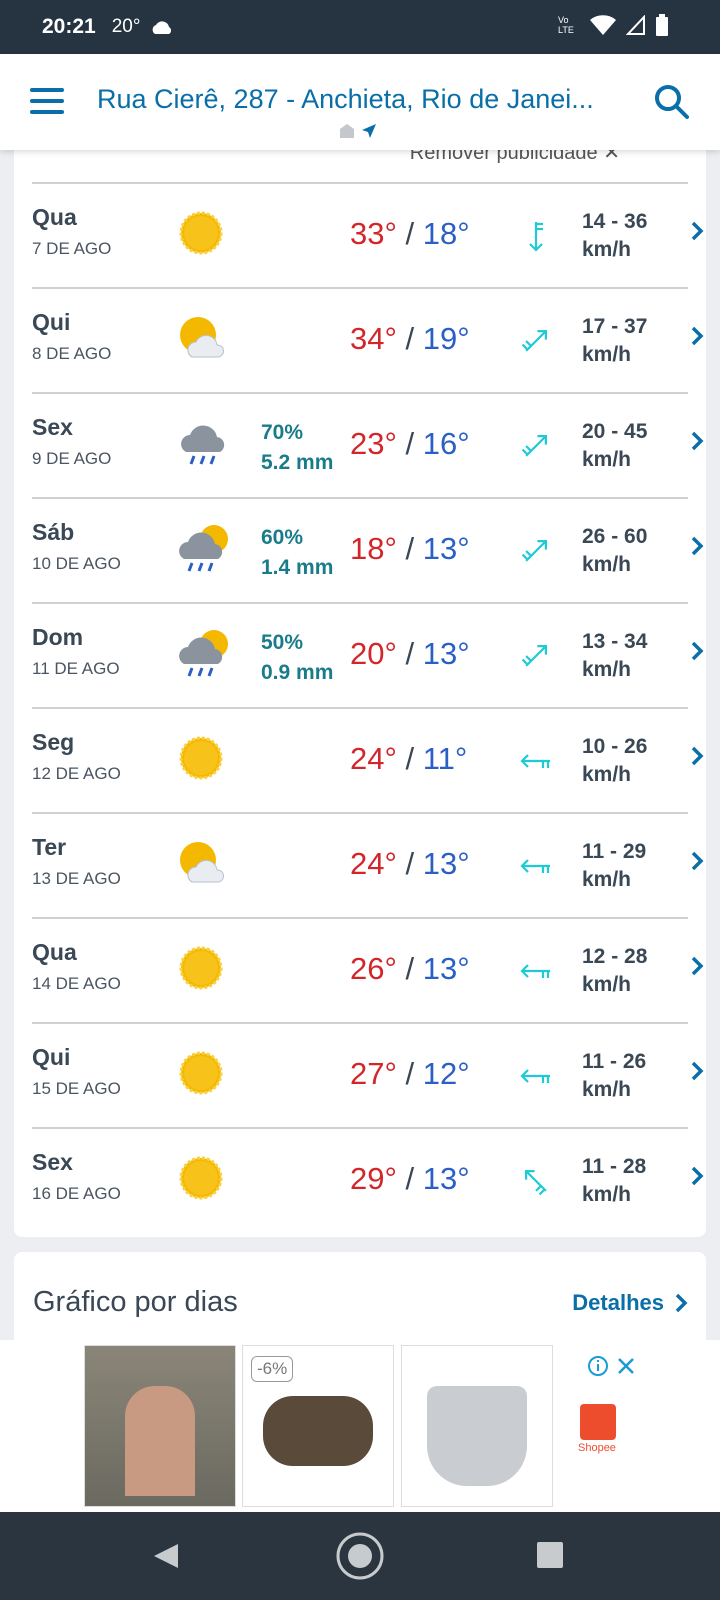 The width and height of the screenshot is (720, 1600). Describe the element at coordinates (672, 102) in the screenshot. I see `search-icon` at that location.